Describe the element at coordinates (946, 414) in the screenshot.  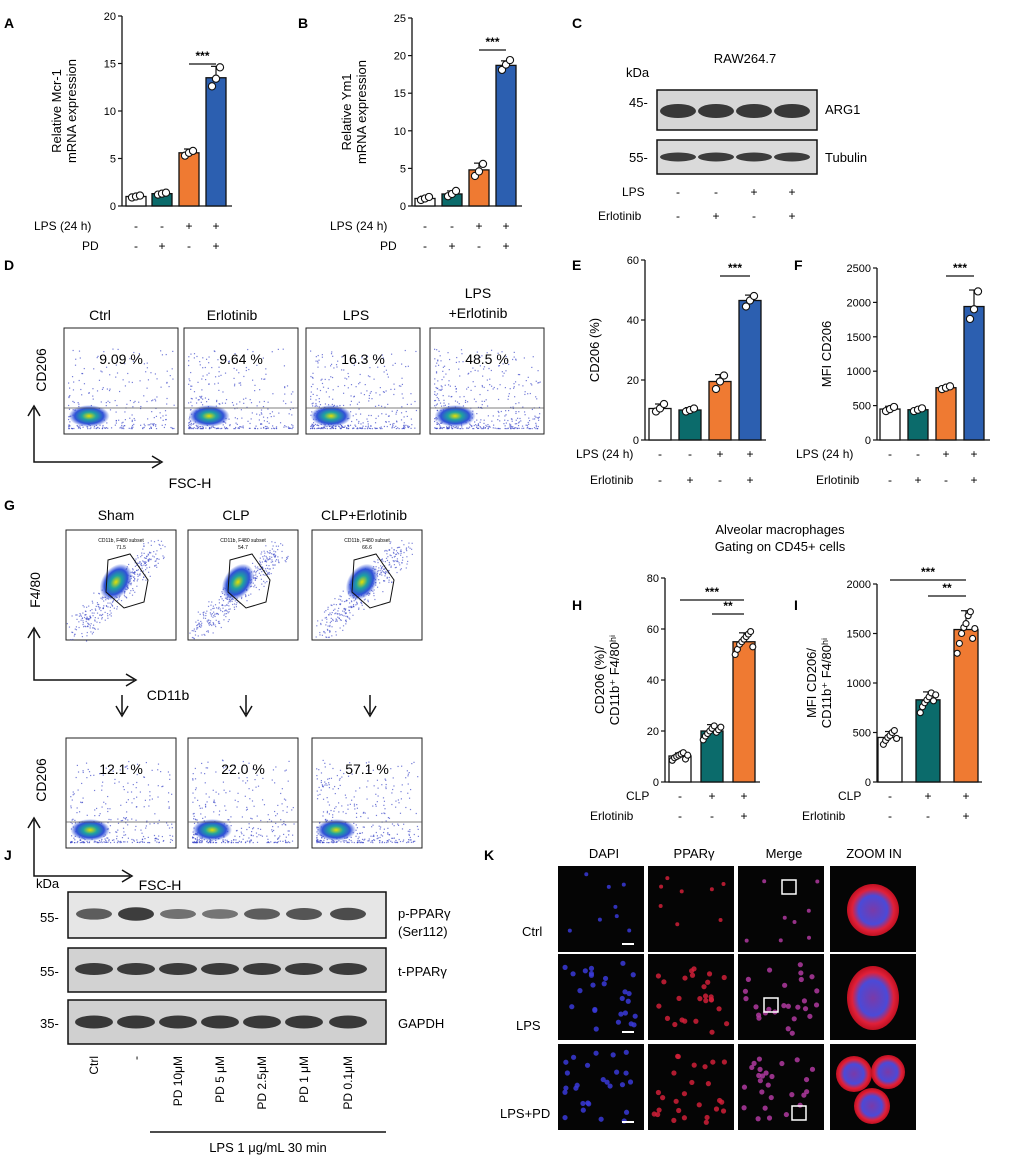
I see `bar` at that location.